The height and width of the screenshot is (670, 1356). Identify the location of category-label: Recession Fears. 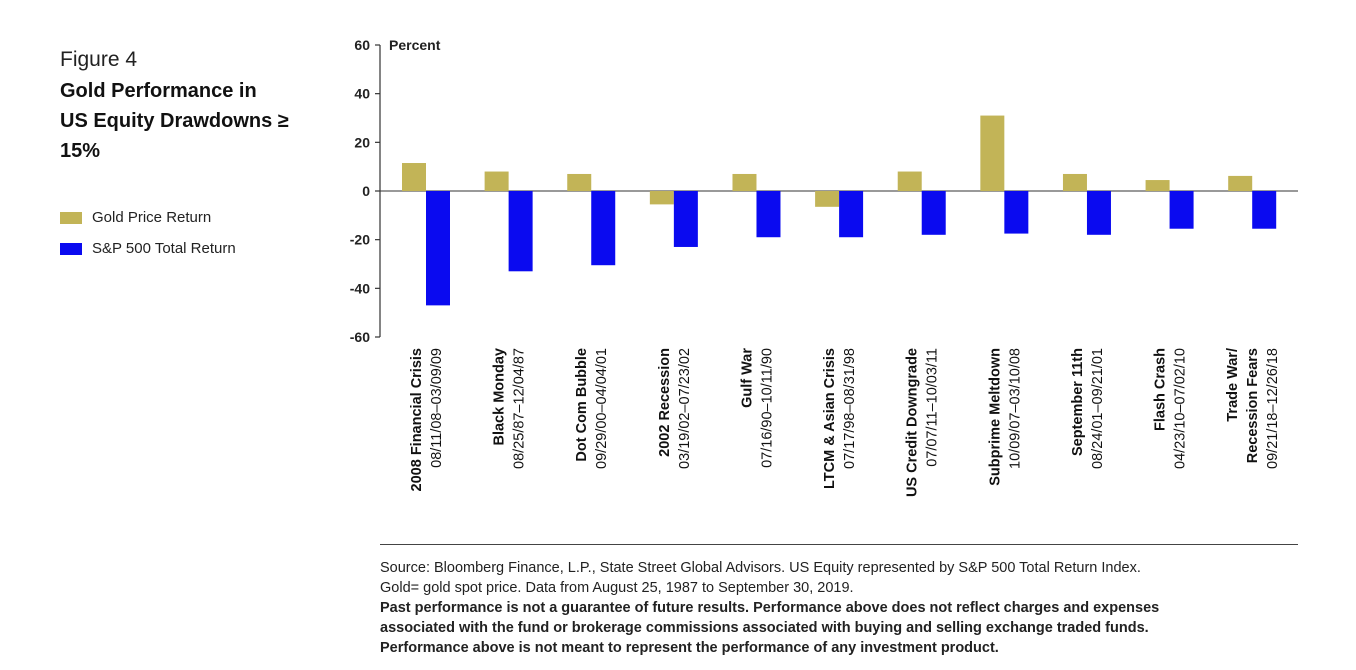
(1253, 405).